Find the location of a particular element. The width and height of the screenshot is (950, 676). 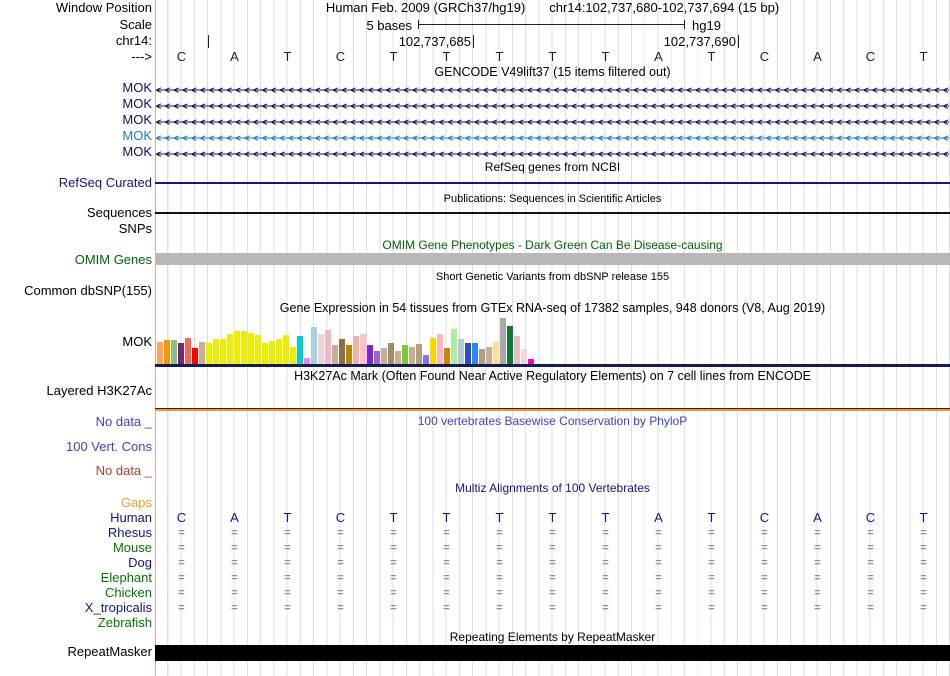

snps-label: SNPs is located at coordinates (135, 228).